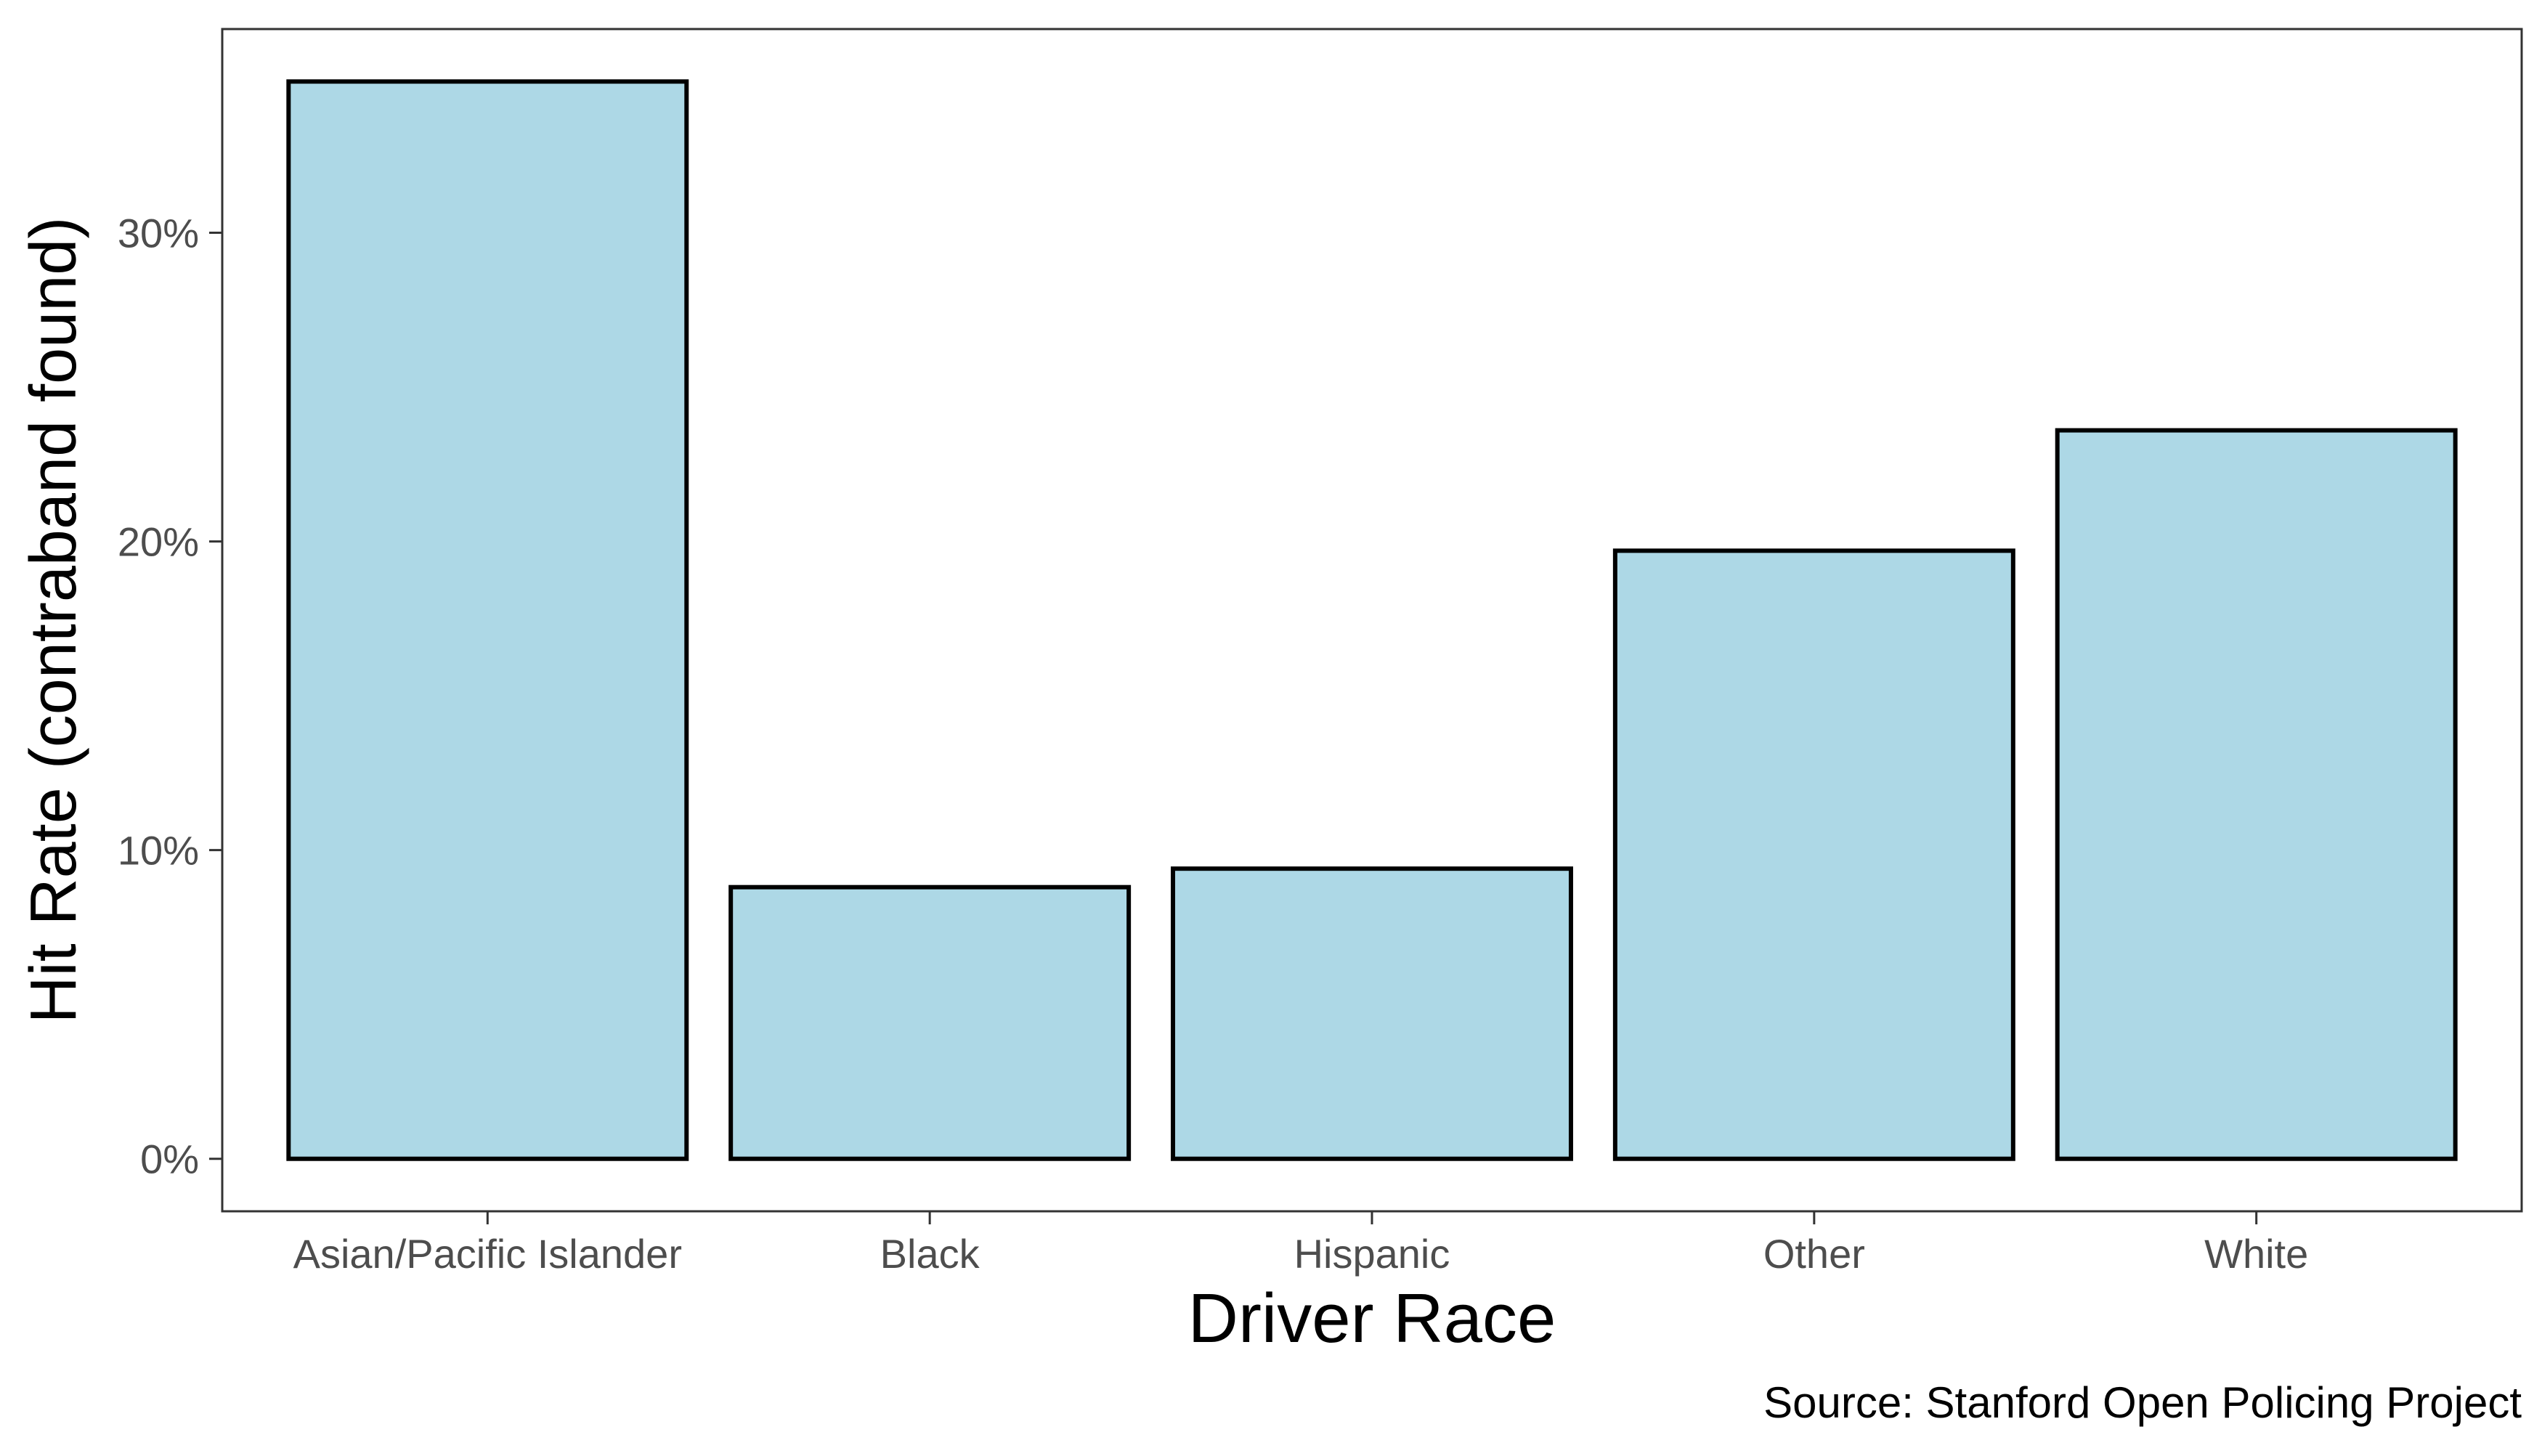 The width and height of the screenshot is (2542, 1456). I want to click on y-tick-label: 20%, so click(159, 542).